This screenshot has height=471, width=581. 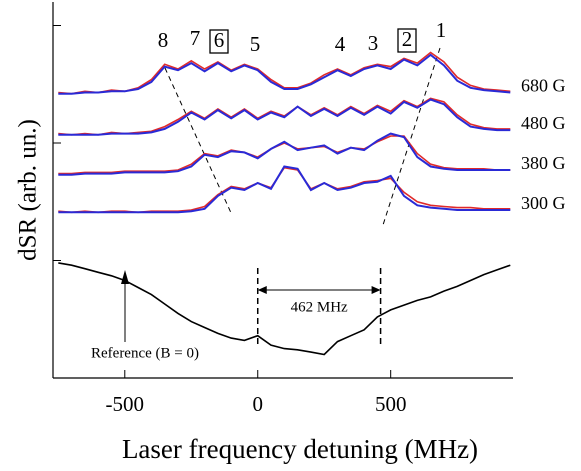 I want to click on x-tick-label: 0, so click(x=257, y=404).